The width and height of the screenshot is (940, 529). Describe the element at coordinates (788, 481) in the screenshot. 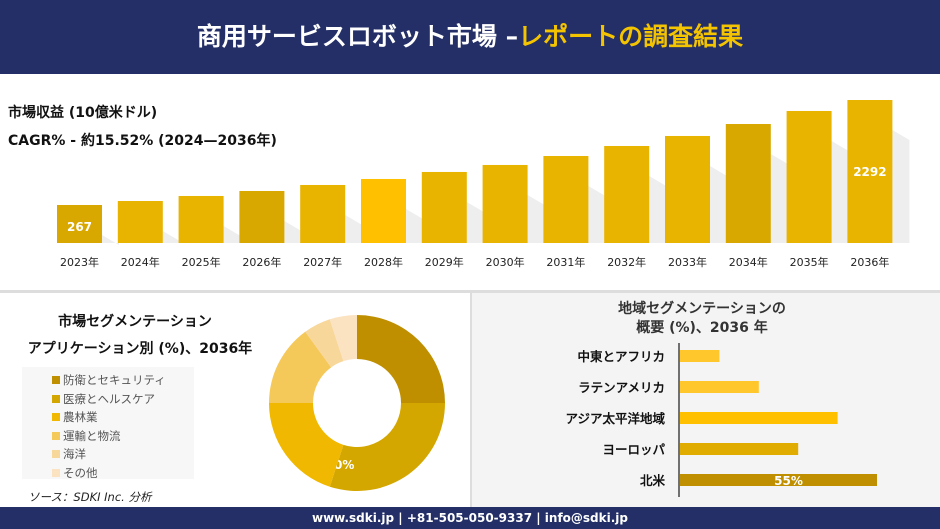

I see `hbar-data-label: 55%` at that location.